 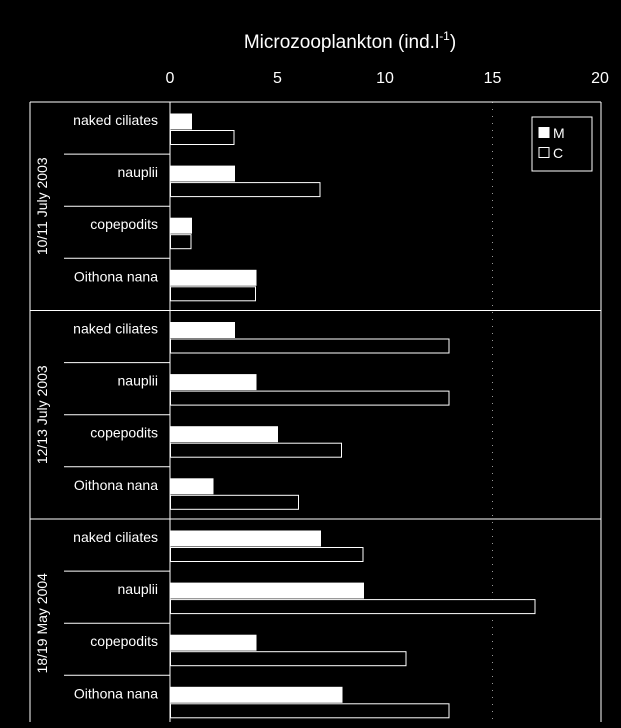 What do you see at coordinates (493, 78) in the screenshot?
I see `x-tick-label: 15` at bounding box center [493, 78].